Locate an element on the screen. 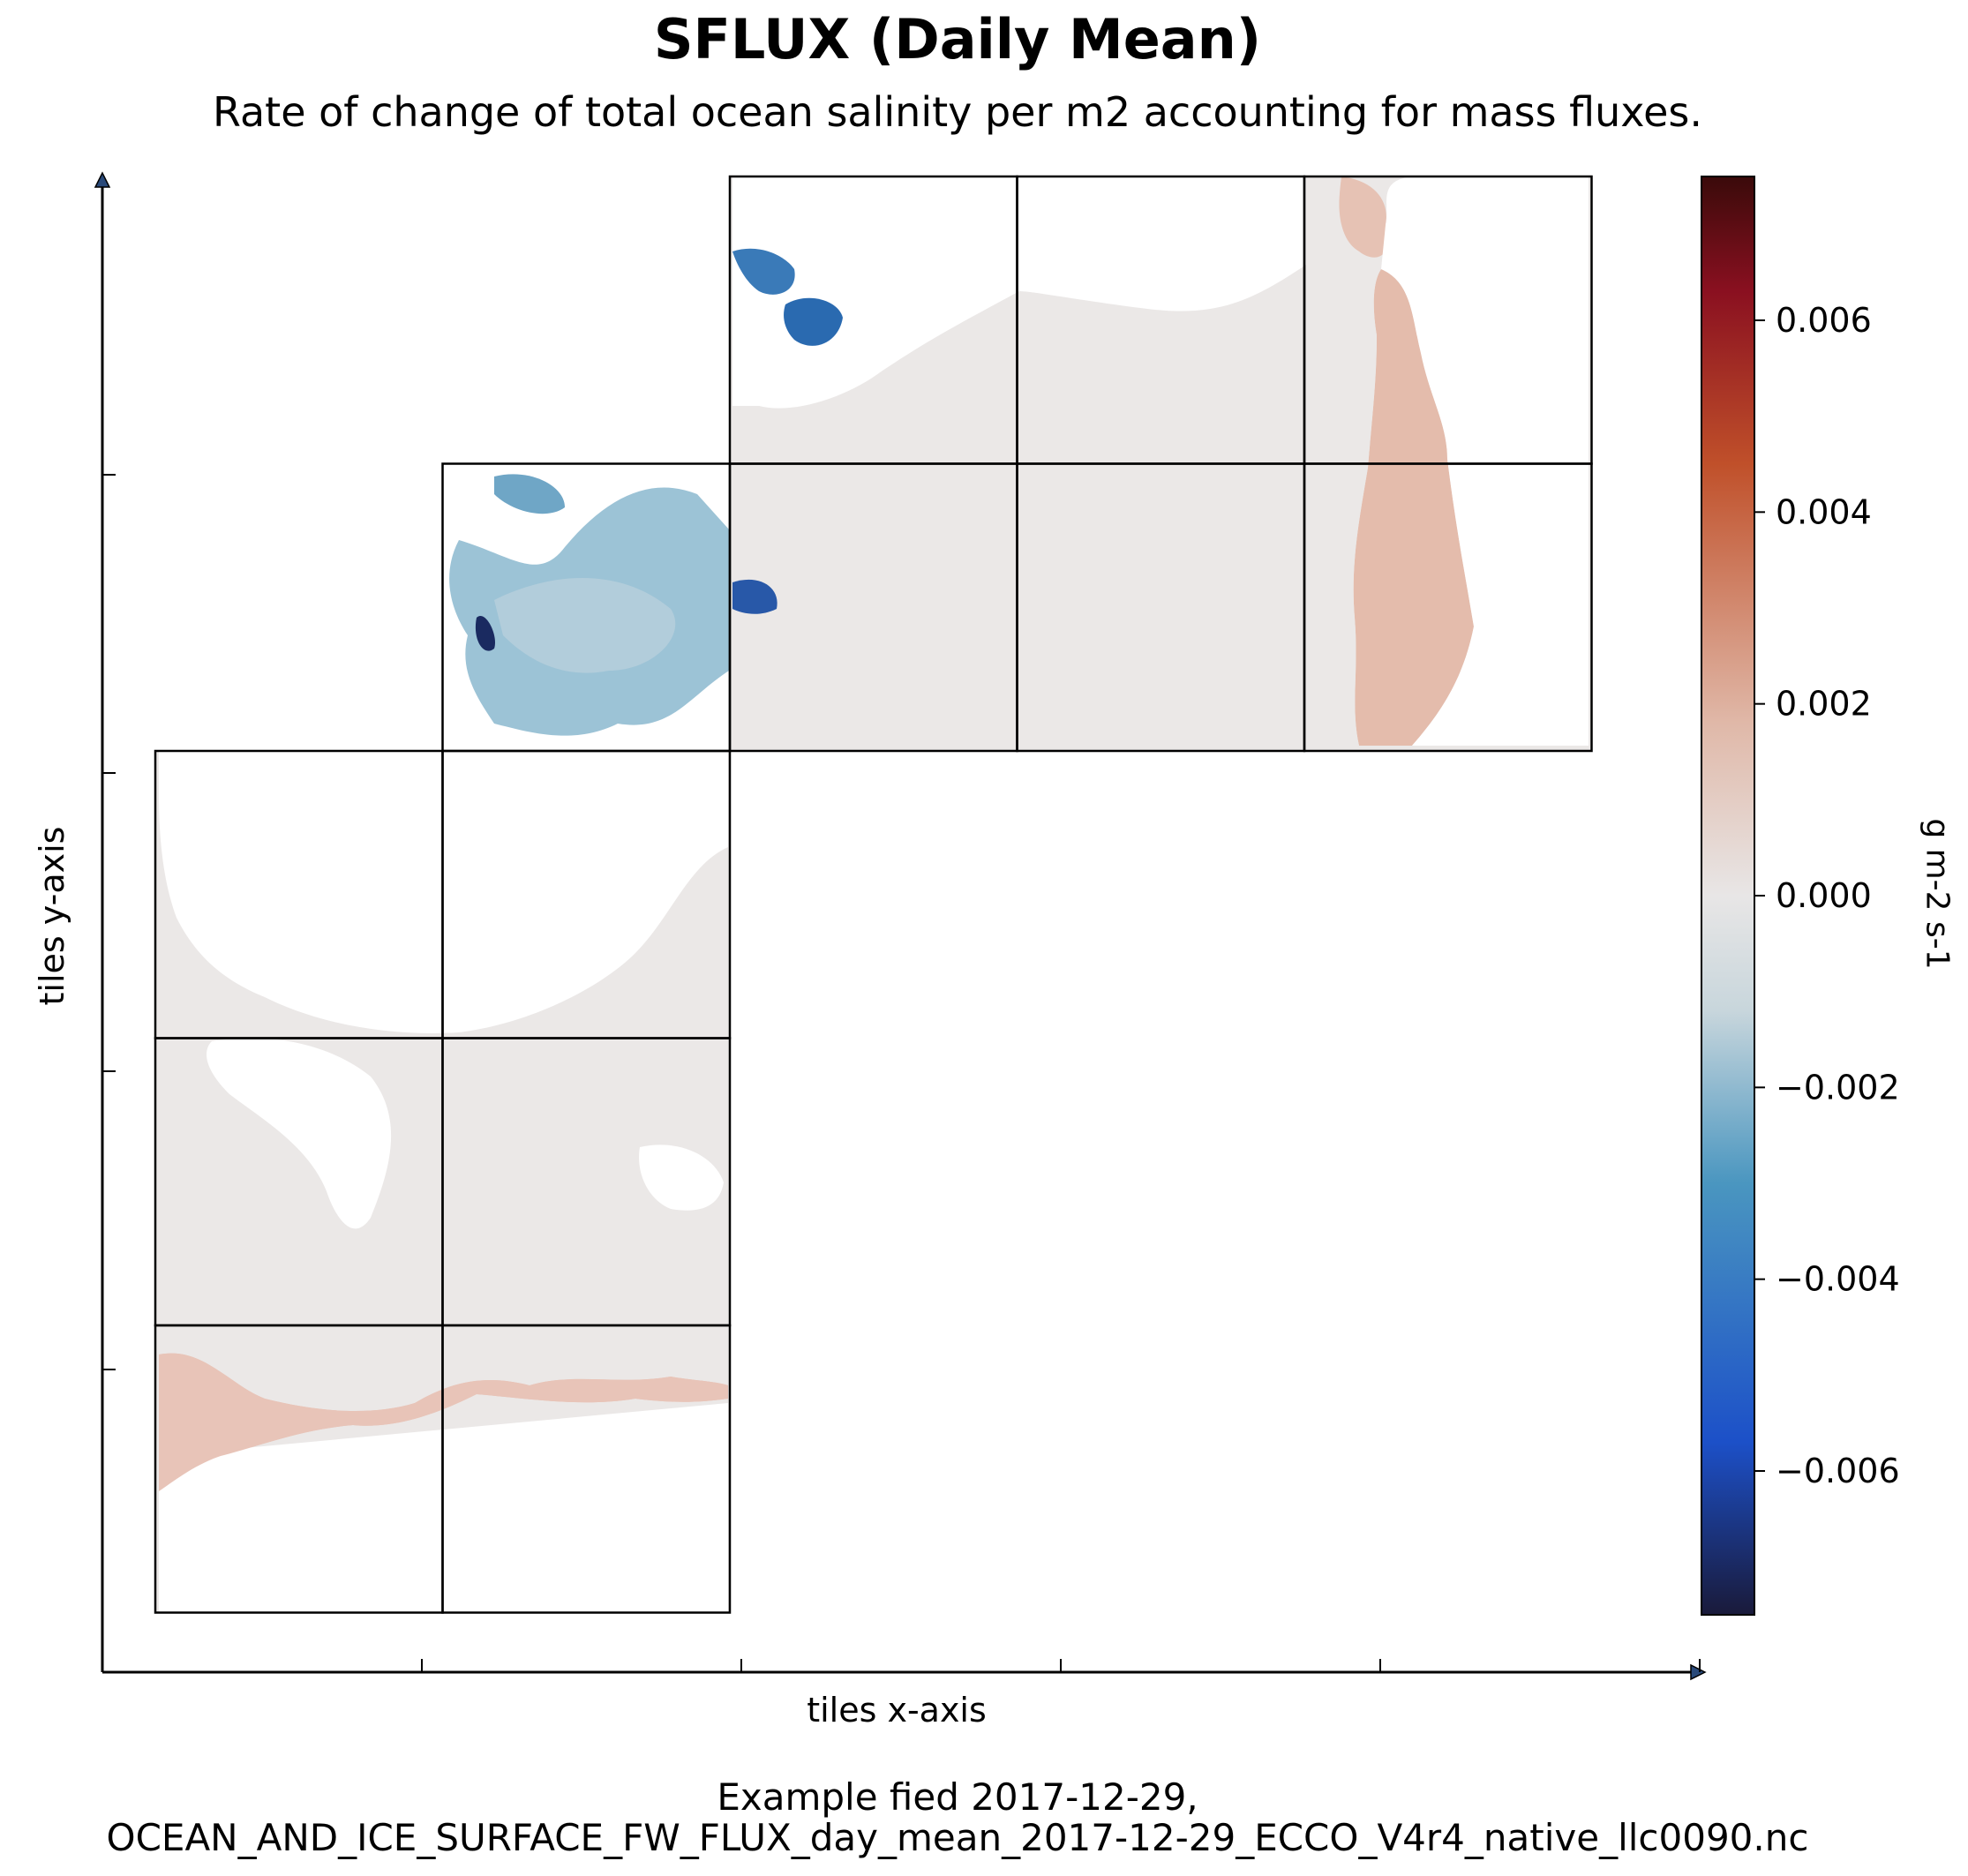 The image size is (1968, 1876). colorbar-tick-label-4: −0.002 is located at coordinates (1838, 1087).